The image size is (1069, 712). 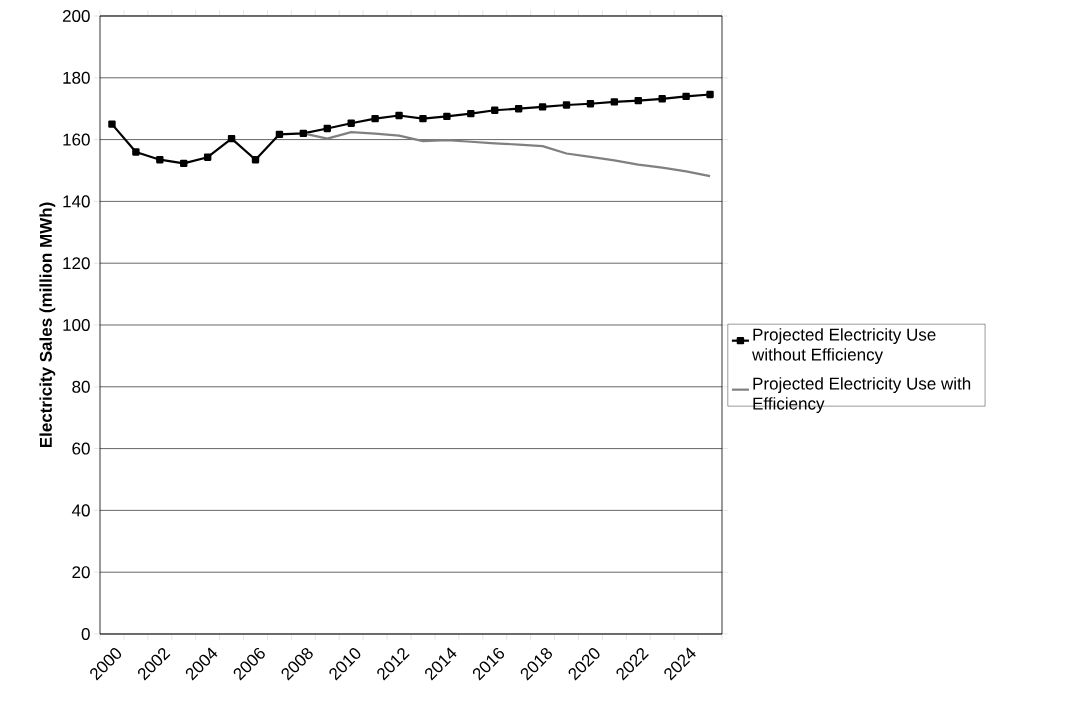 What do you see at coordinates (76, 201) in the screenshot?
I see `y-tick-label: 140` at bounding box center [76, 201].